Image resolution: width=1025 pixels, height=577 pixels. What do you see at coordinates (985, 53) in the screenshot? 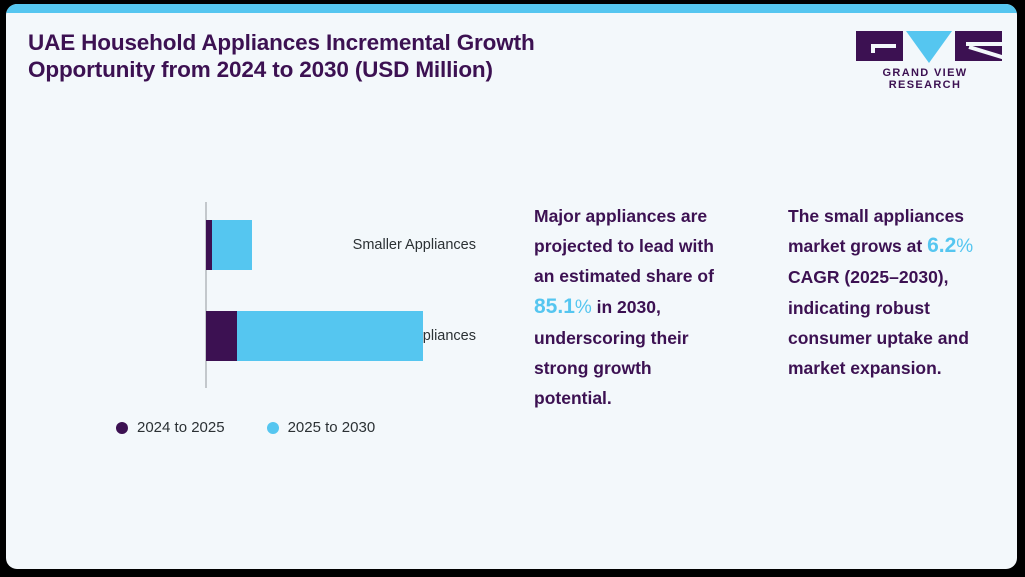
I see `logo-r-diagonal-icon` at bounding box center [985, 53].